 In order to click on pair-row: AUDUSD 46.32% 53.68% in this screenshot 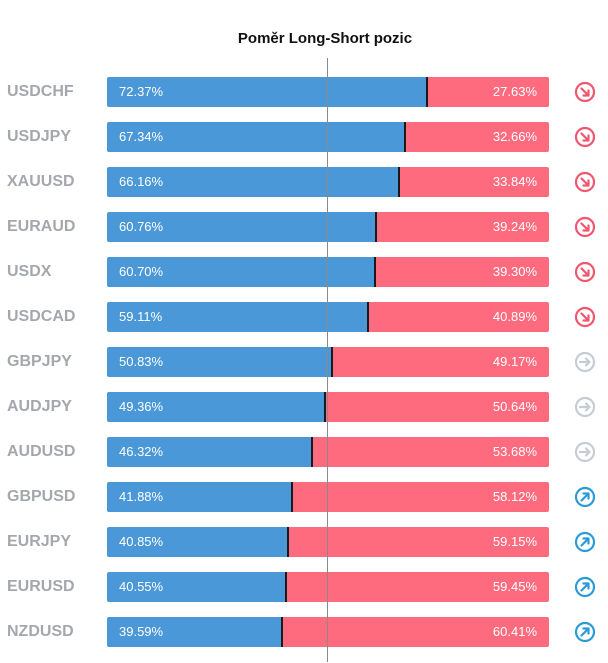, I will do `click(304, 452)`.